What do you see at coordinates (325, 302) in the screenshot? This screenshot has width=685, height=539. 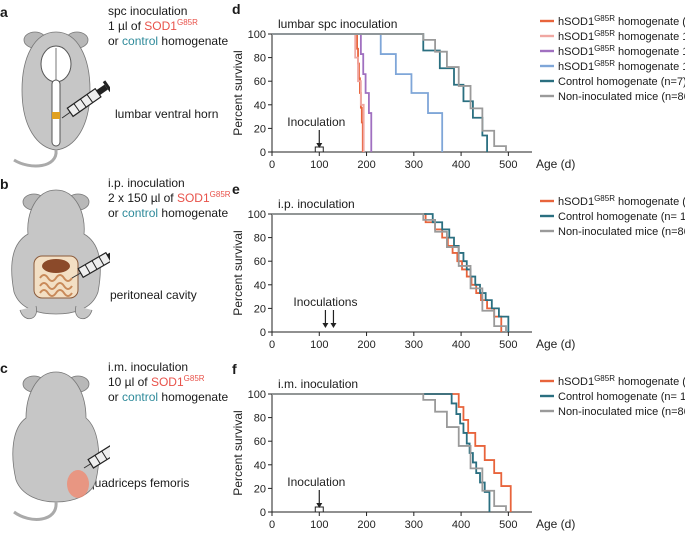 I see `annotation-label: Inoculations` at bounding box center [325, 302].